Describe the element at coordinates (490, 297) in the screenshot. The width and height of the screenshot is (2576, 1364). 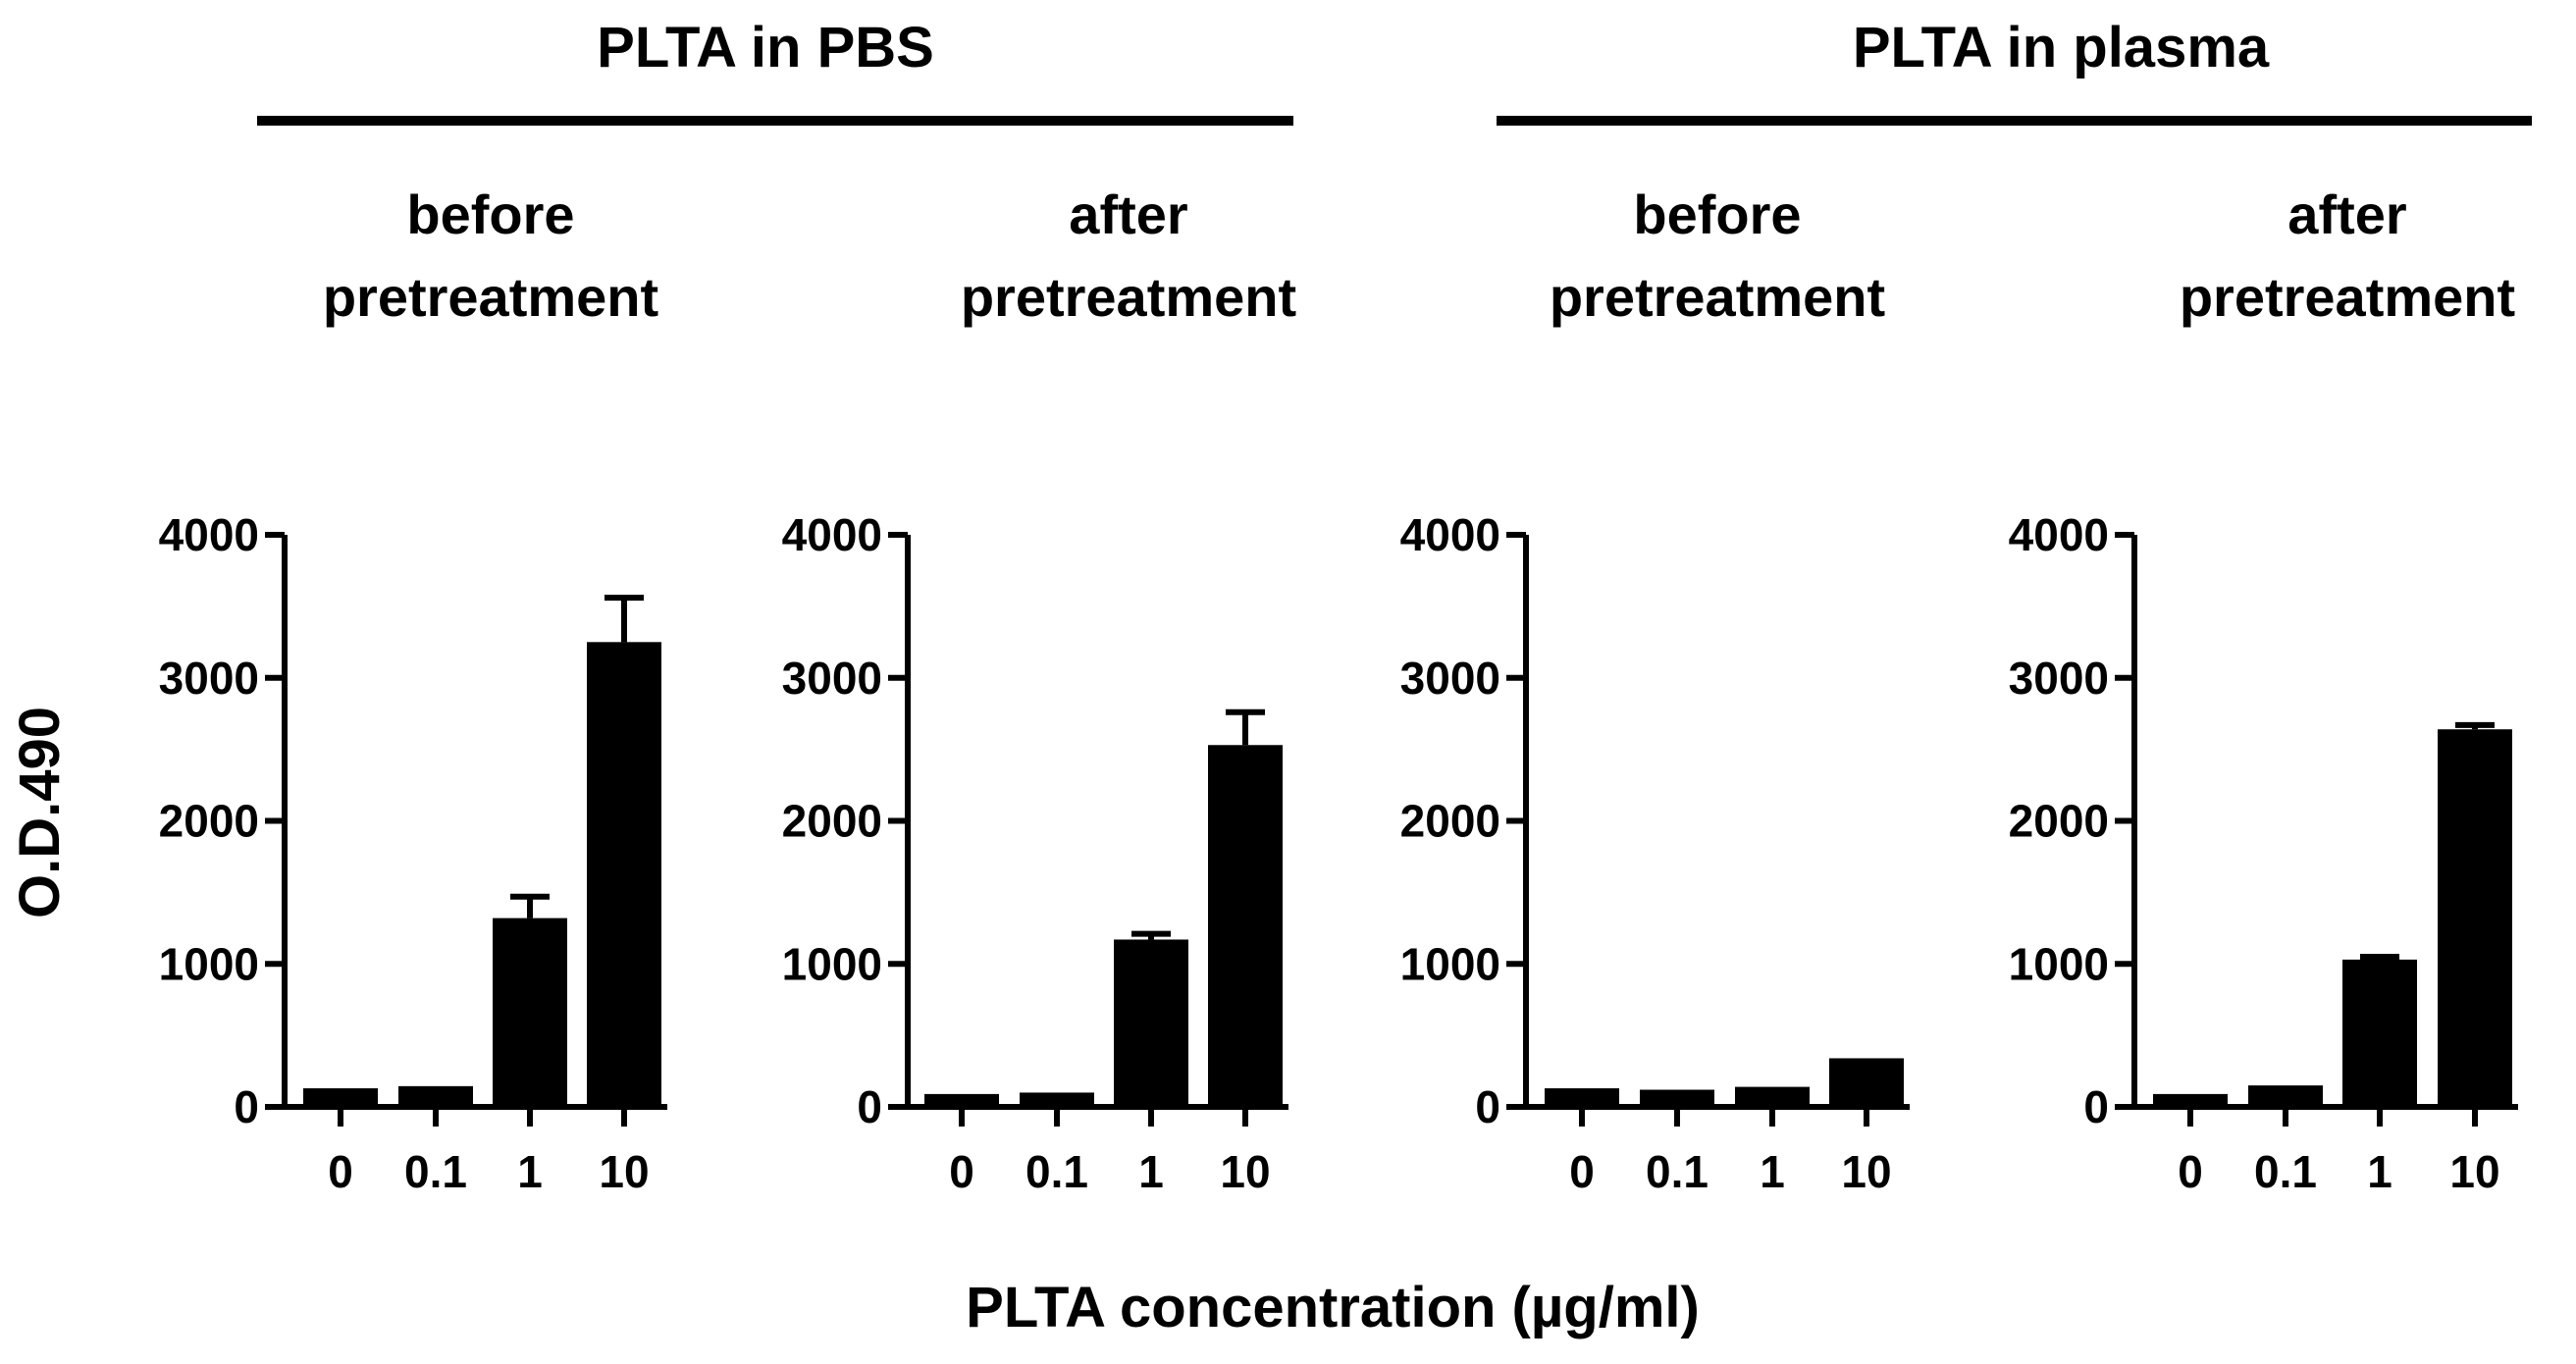
I see `panel-1-title-line-2: pretreatment` at that location.